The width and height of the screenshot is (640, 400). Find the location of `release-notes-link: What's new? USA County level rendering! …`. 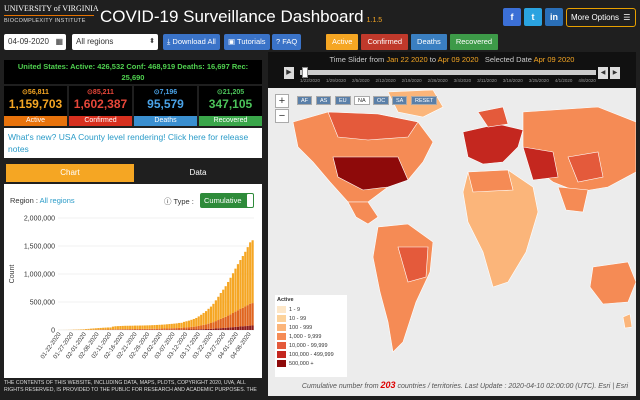

release-notes-link: What's new? USA County level rendering! … is located at coordinates (133, 143).